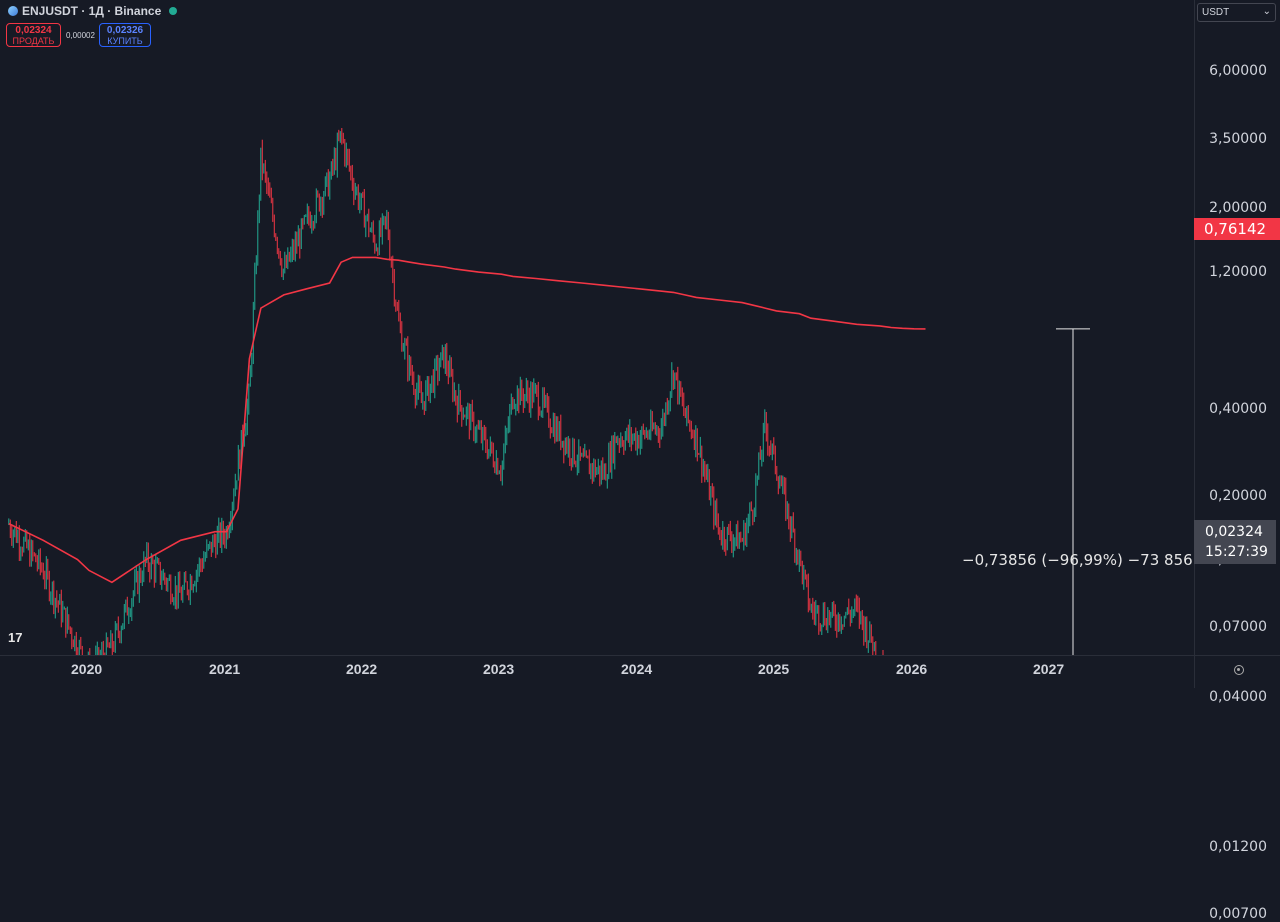  I want to click on currency-value: USDT, so click(1216, 12).